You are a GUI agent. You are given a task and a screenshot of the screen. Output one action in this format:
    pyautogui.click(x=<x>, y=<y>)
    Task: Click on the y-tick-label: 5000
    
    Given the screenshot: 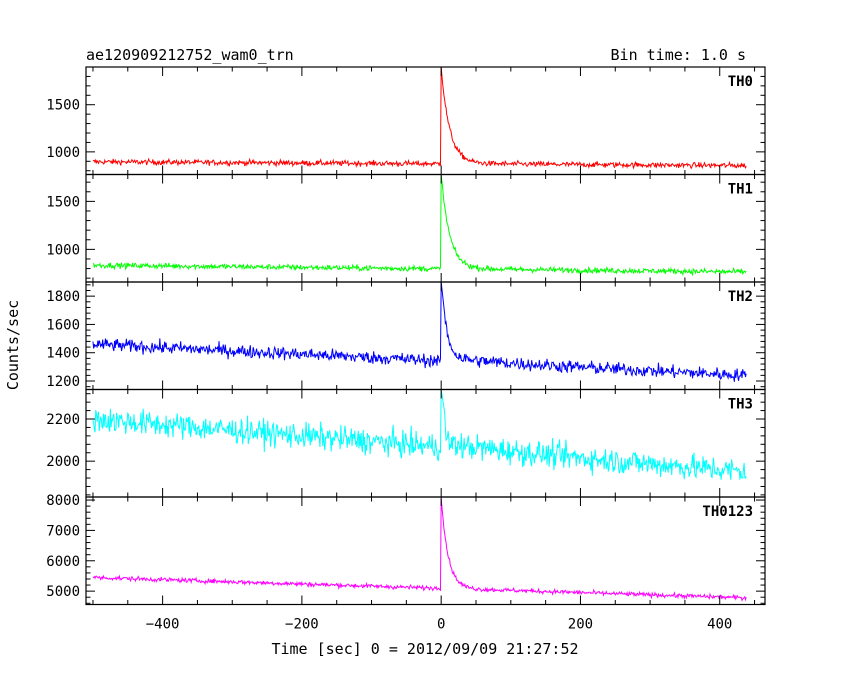 What is the action you would take?
    pyautogui.click(x=63, y=592)
    